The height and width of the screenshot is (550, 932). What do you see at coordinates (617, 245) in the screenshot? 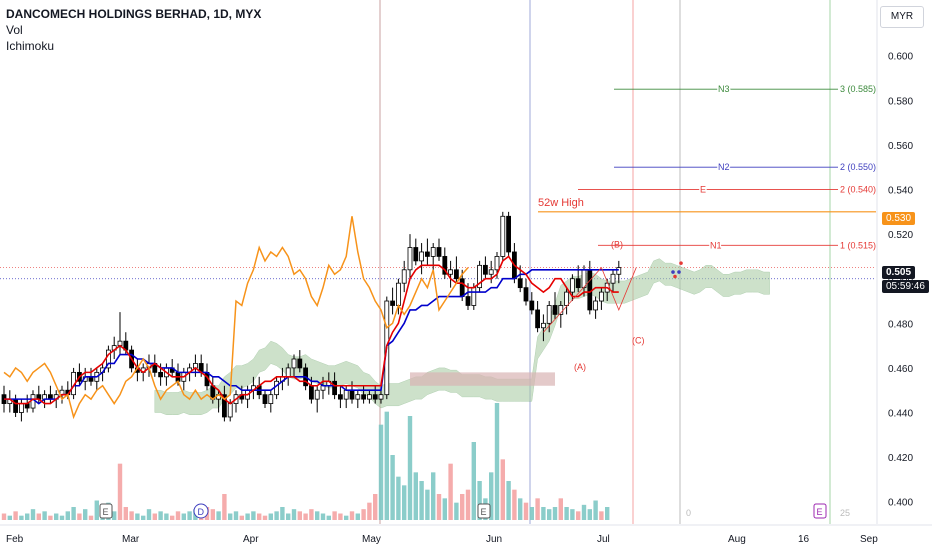
I see `wave-b-label: (B)` at bounding box center [617, 245].